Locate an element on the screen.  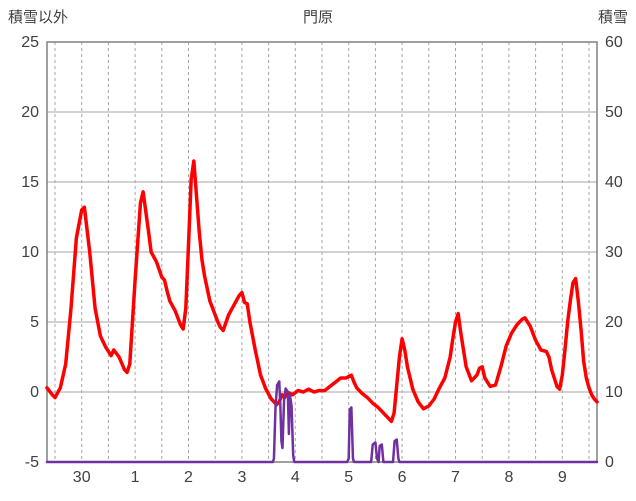
svg-text: 25 is located at coordinates (30, 42).